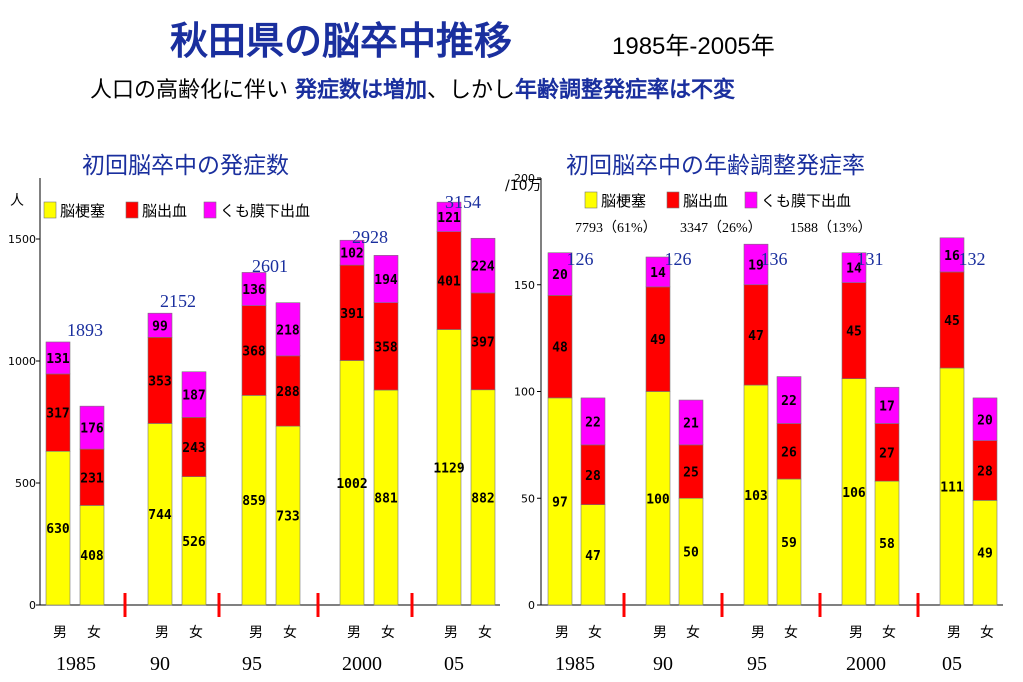 The height and width of the screenshot is (682, 1023). Describe the element at coordinates (164, 211) in the screenshot. I see `left-legend-label-1: 脳出血` at that location.